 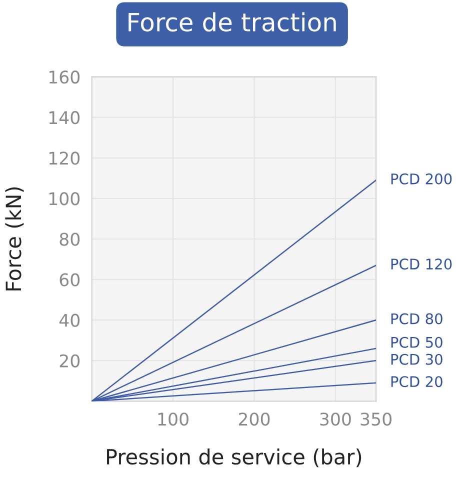 I want to click on x-tick-label: 300, so click(x=335, y=419).